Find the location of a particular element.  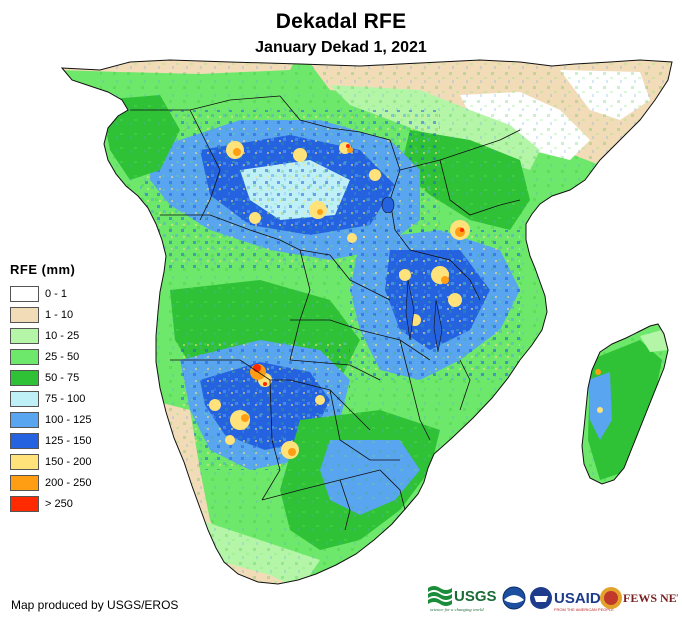

usgs-logo: USGS science for a changing world is located at coordinates (462, 599).